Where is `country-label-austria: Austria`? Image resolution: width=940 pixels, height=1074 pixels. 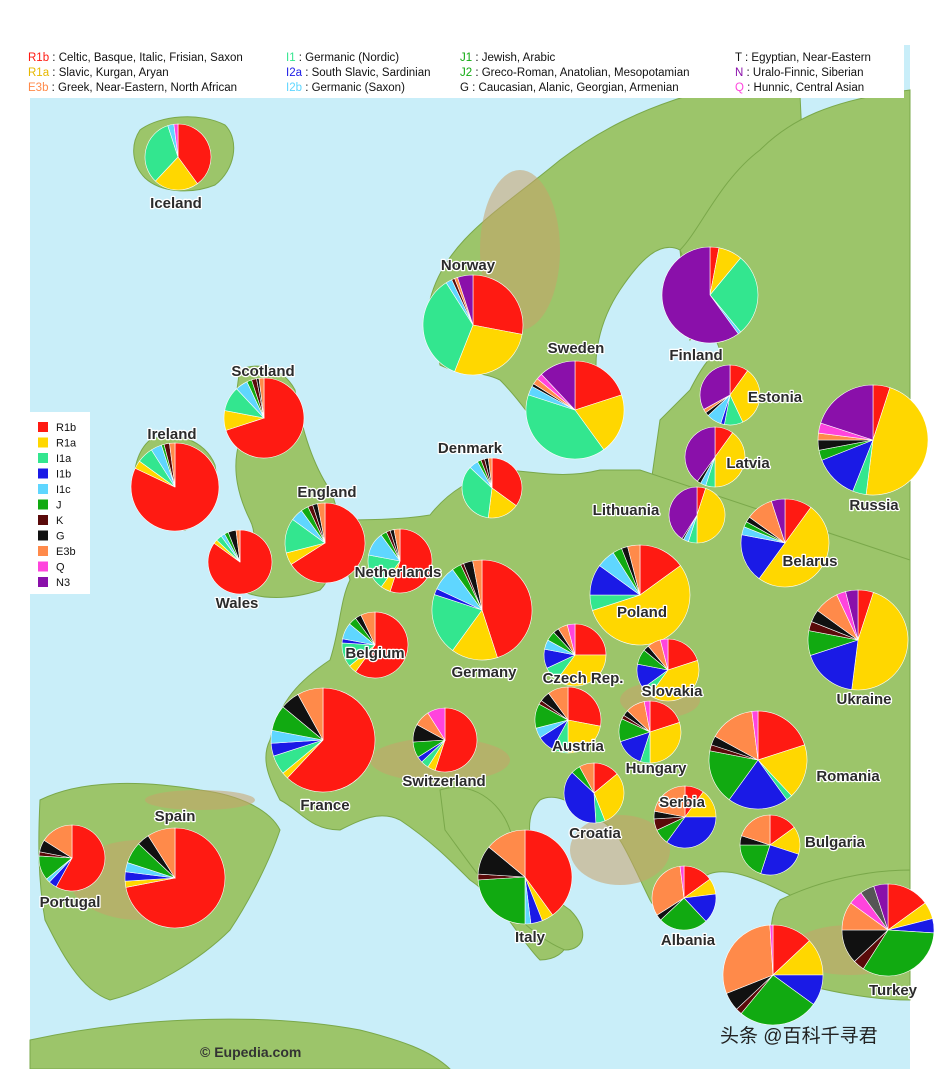 country-label-austria: Austria is located at coordinates (578, 746).